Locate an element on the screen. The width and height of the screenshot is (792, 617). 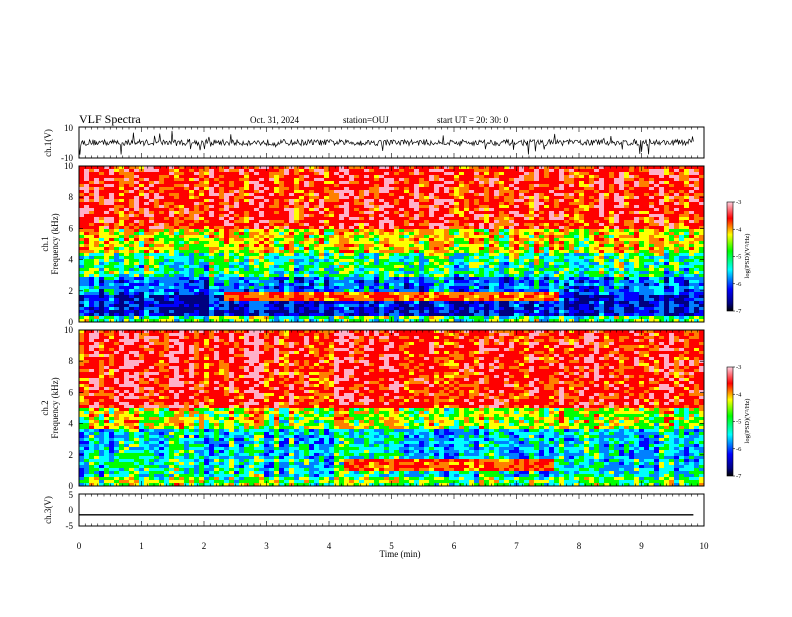
time-tick-label: 4 is located at coordinates (329, 546).